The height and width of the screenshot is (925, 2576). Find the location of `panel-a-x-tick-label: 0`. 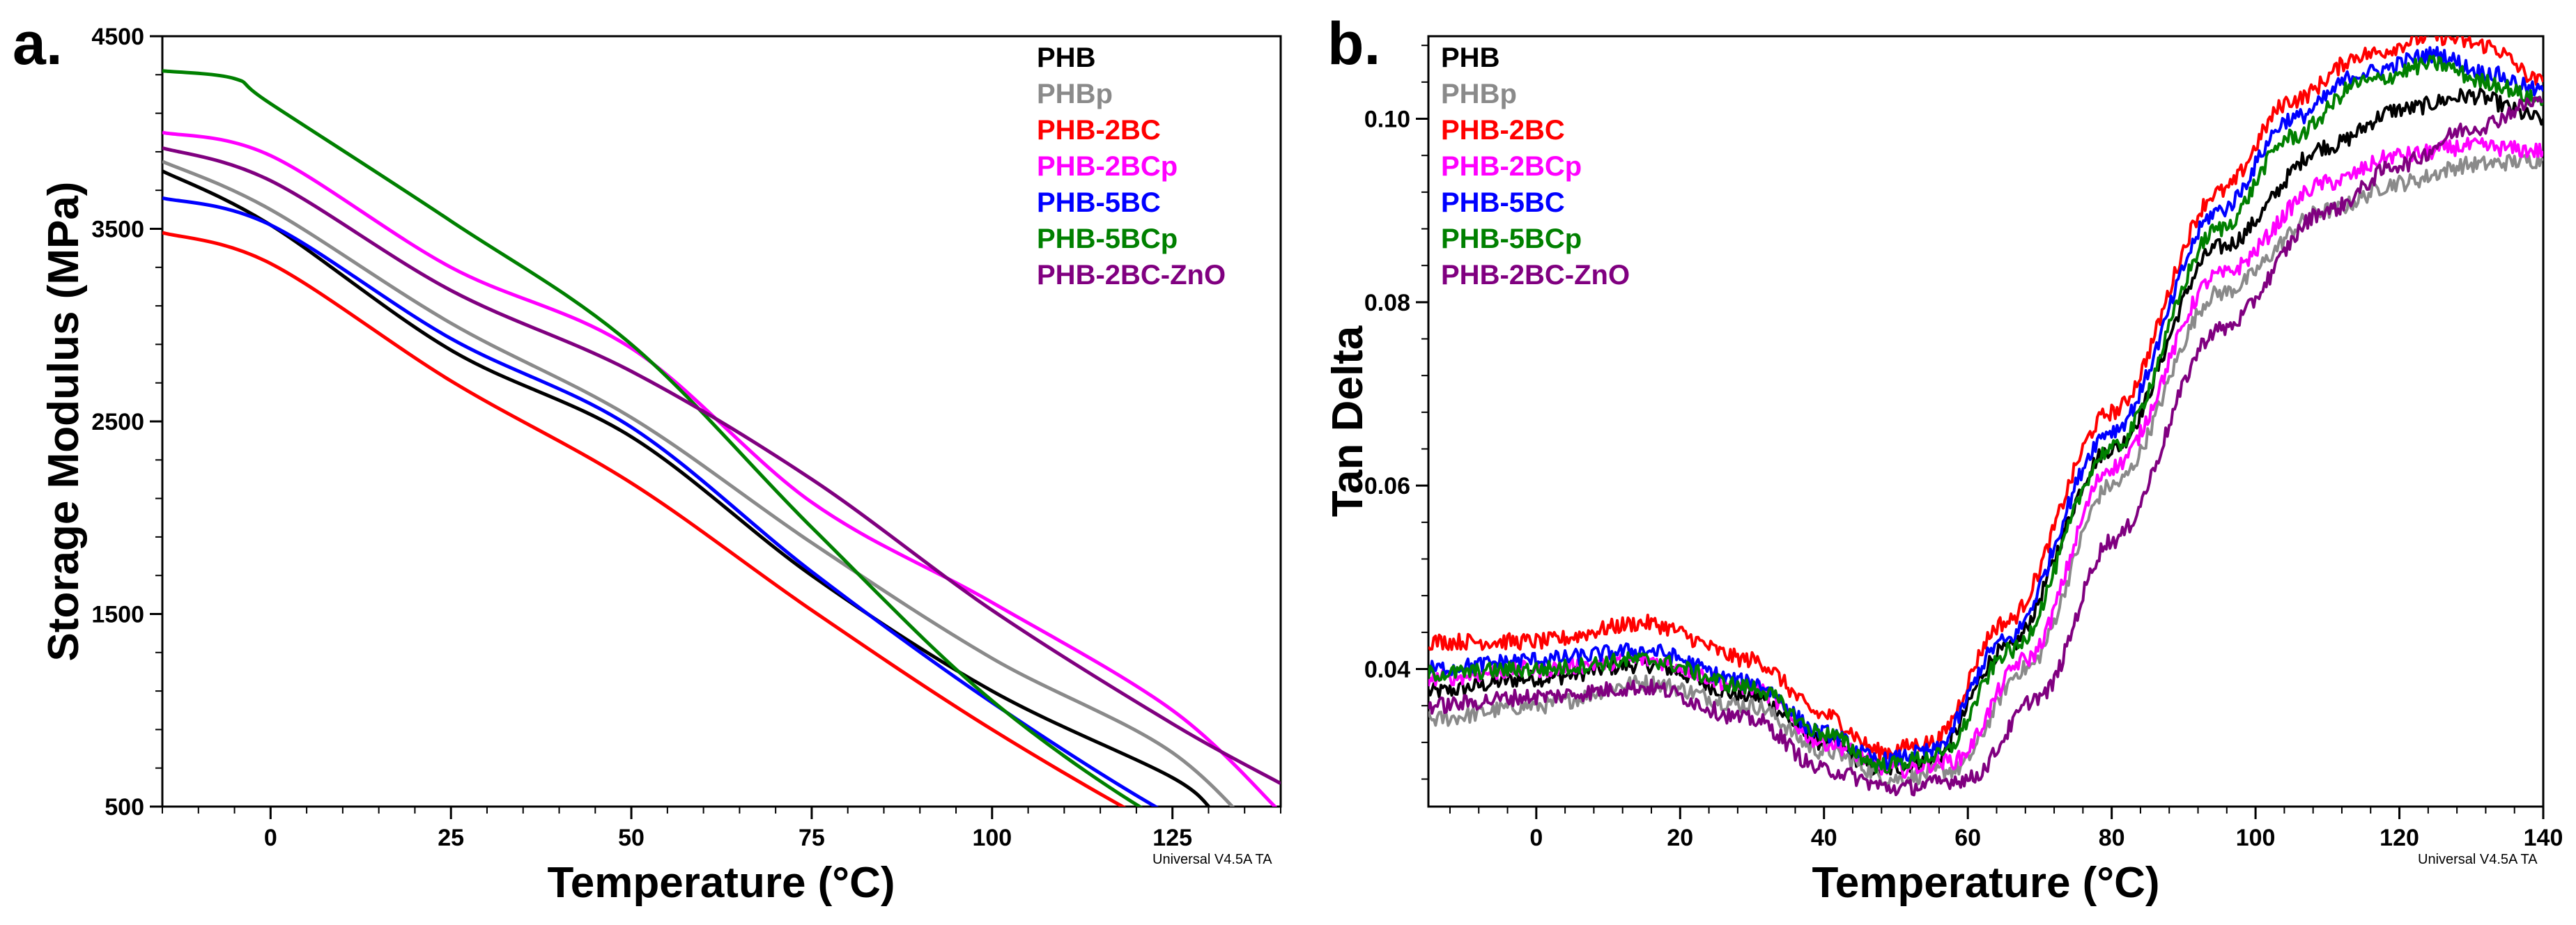

panel-a-x-tick-label: 0 is located at coordinates (270, 838).